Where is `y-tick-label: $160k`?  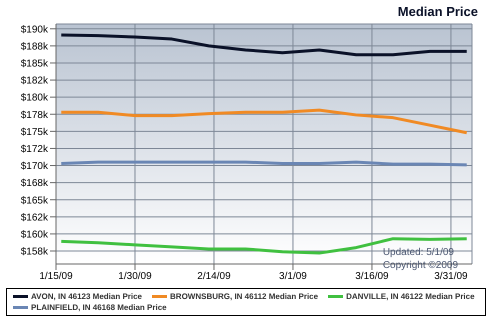 y-tick-label: $160k is located at coordinates (34, 234).